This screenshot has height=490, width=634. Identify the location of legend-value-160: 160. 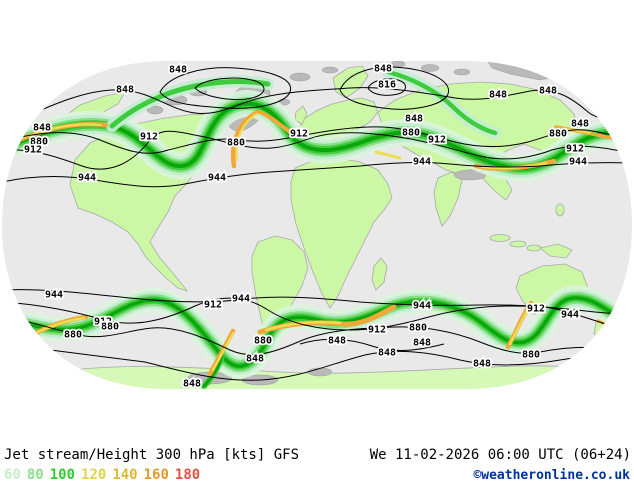
(156, 475).